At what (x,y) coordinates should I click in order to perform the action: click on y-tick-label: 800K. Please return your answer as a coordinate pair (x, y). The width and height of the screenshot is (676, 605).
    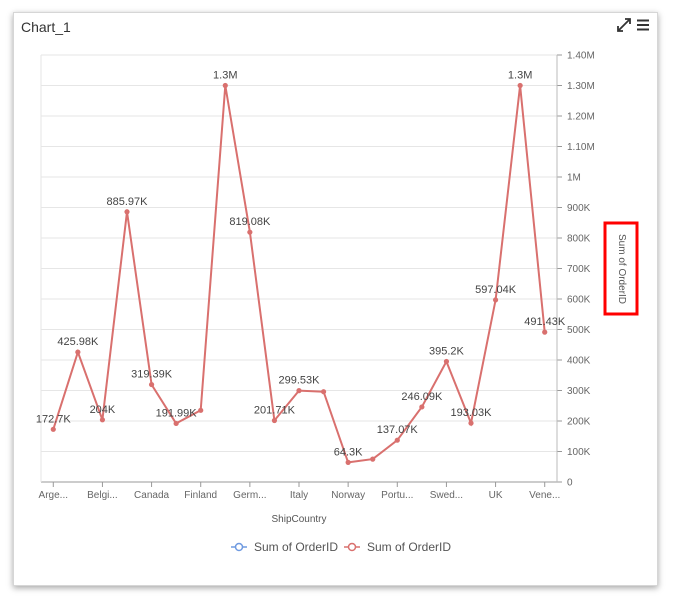
    Looking at the image, I should click on (579, 239).